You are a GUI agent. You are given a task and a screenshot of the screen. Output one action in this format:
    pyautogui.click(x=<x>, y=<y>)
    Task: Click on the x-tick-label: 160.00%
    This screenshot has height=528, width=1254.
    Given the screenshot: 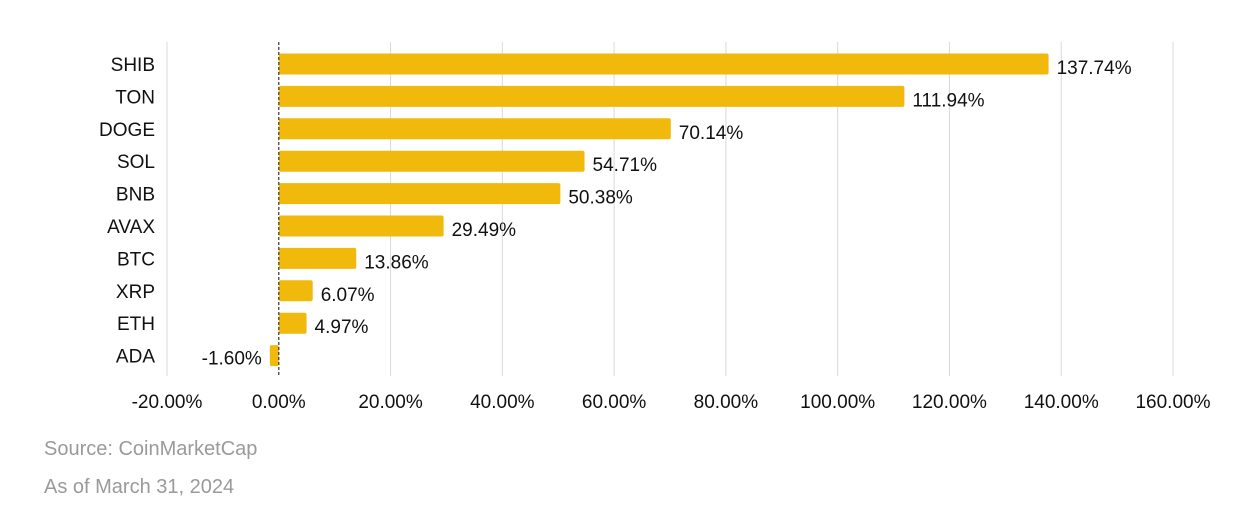 What is the action you would take?
    pyautogui.click(x=1172, y=402)
    